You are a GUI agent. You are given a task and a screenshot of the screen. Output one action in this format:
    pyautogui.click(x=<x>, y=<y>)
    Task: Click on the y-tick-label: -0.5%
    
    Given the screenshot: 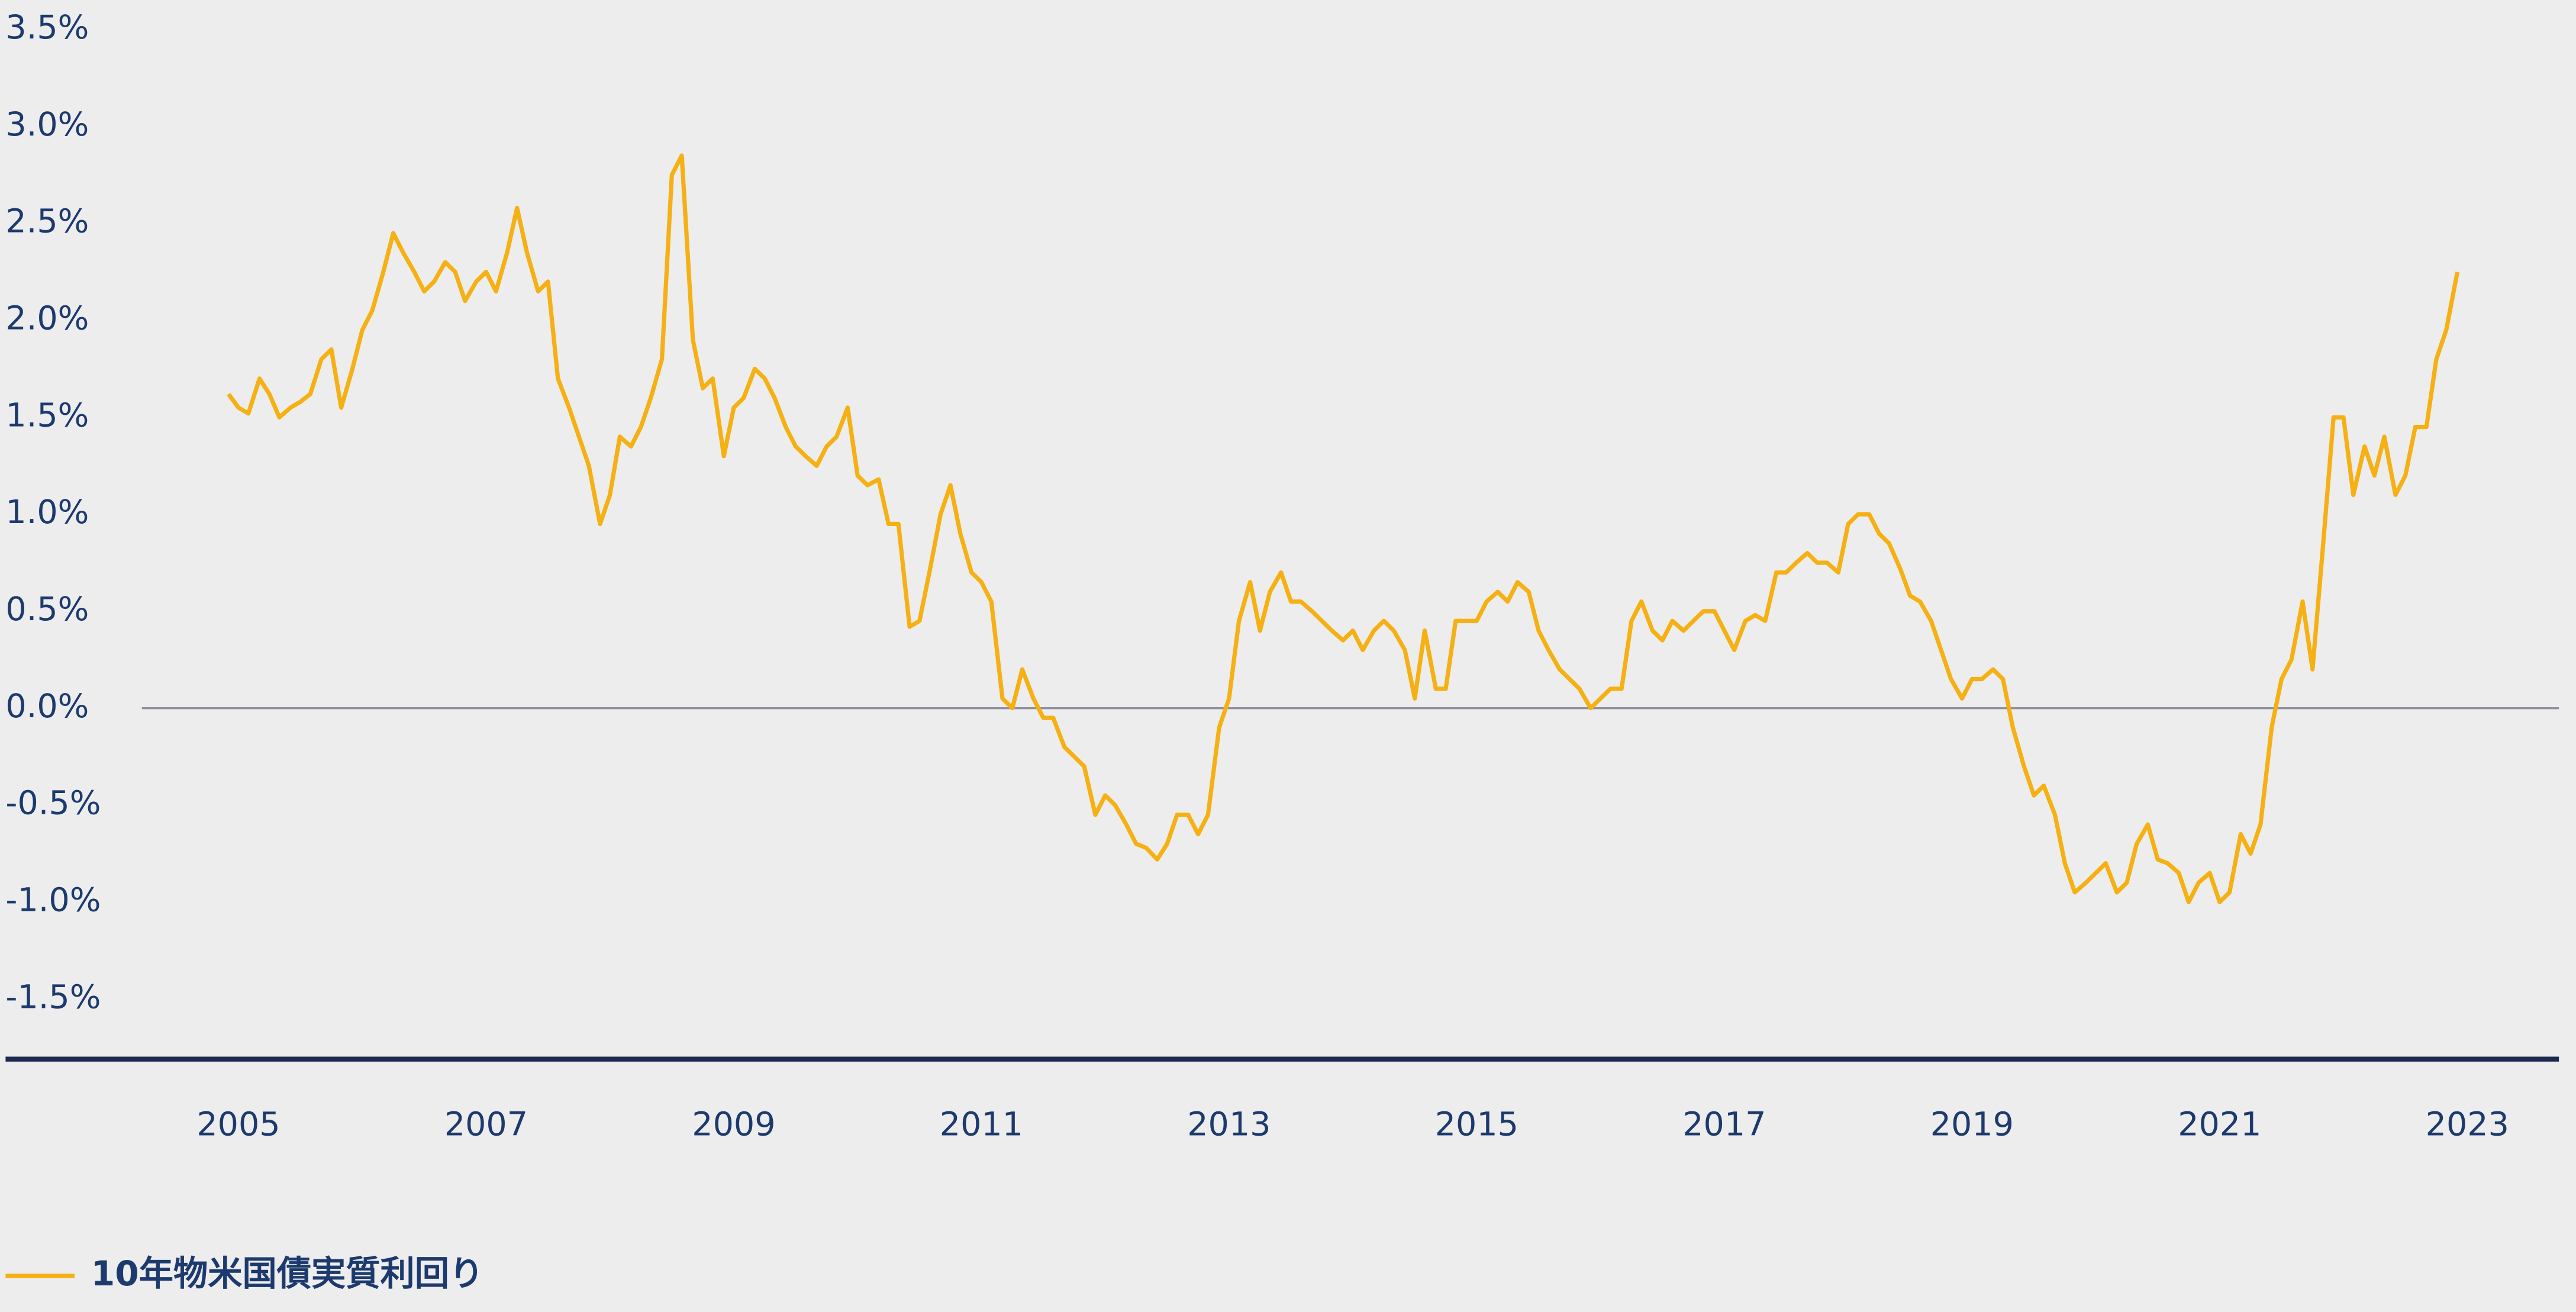 What is the action you would take?
    pyautogui.click(x=53, y=803)
    